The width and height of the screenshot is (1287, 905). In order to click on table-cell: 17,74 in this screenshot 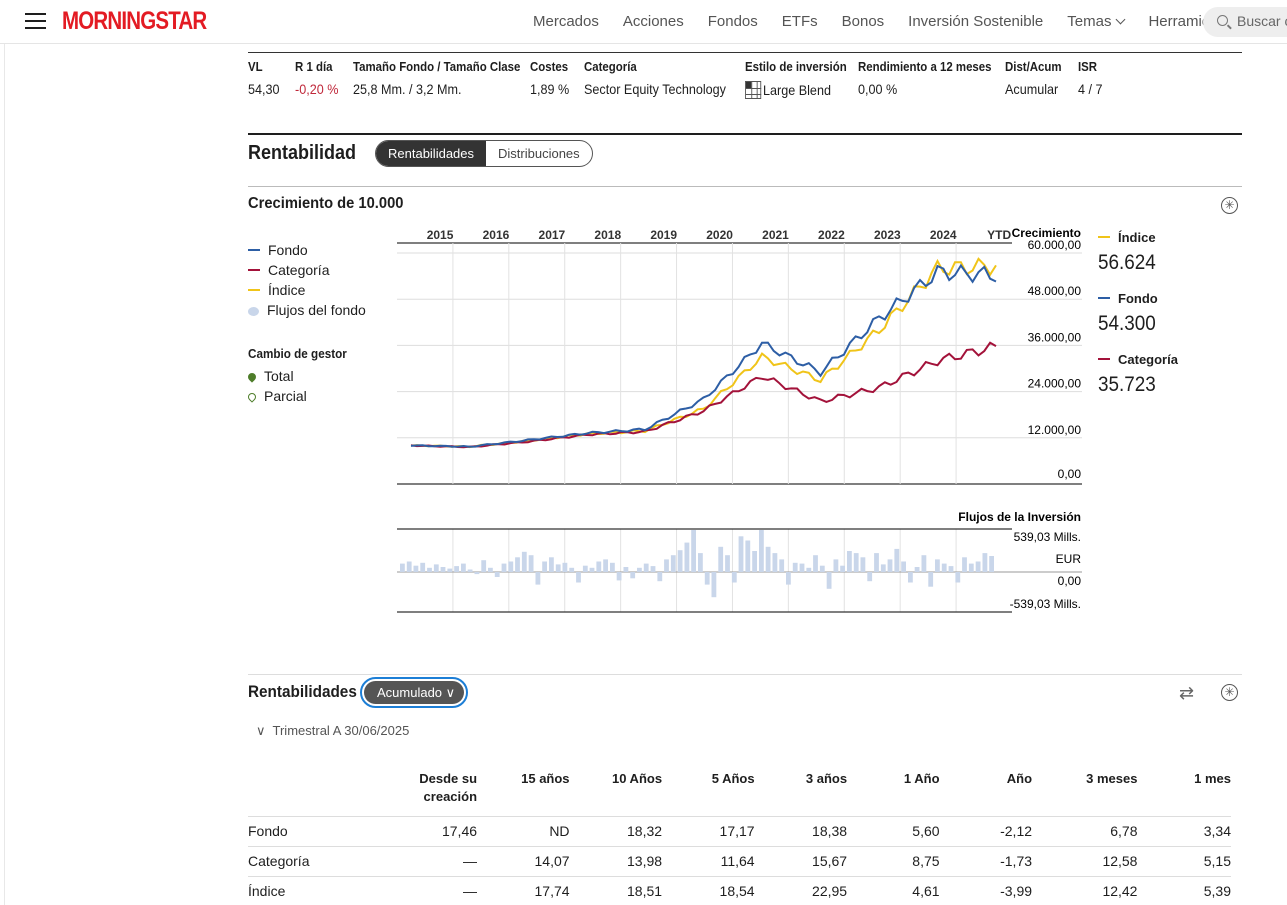, I will do `click(523, 890)`.